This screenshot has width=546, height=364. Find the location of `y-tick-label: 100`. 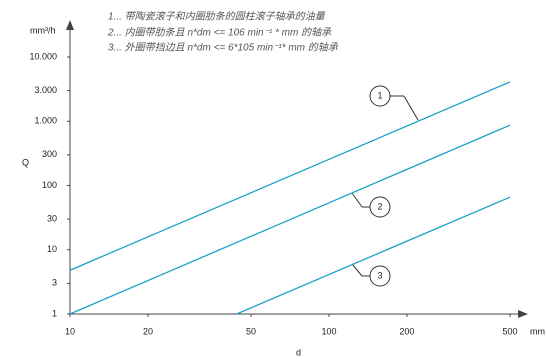

y-tick-label: 100 is located at coordinates (49, 185).